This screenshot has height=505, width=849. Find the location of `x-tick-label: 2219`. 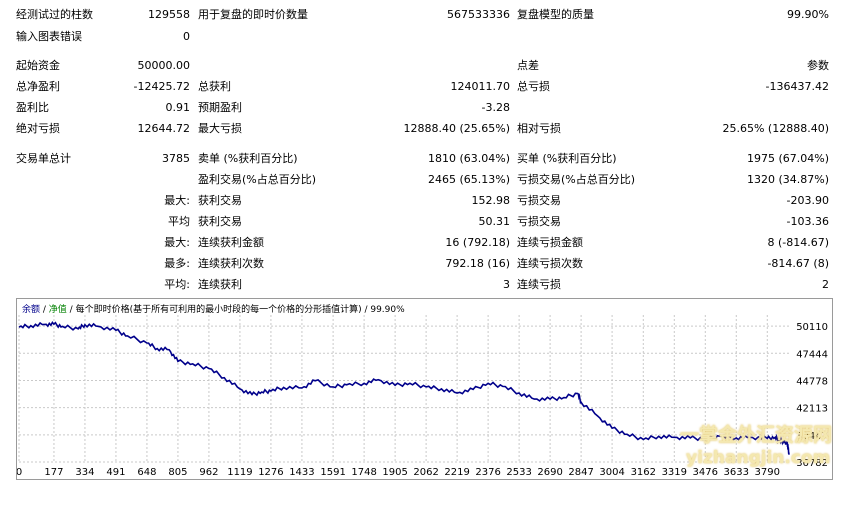

x-tick-label: 2219 is located at coordinates (456, 472).